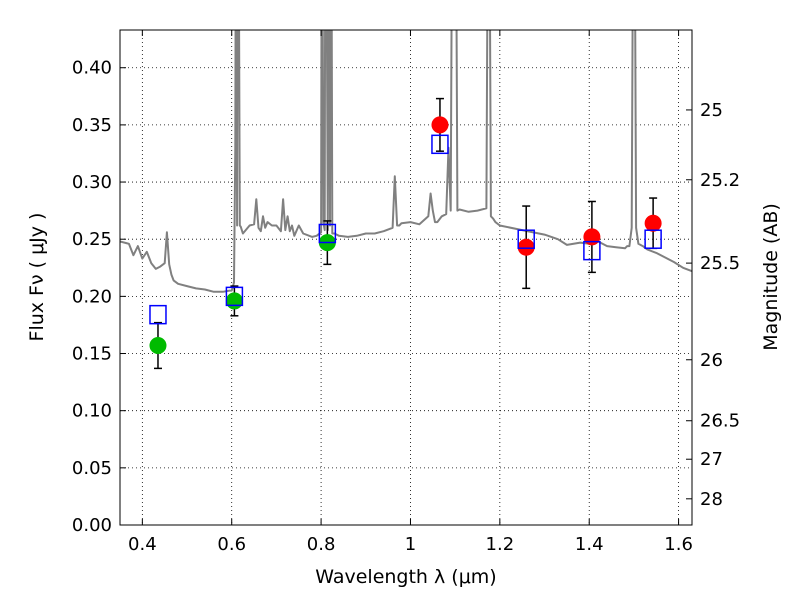 The width and height of the screenshot is (800, 600). Describe the element at coordinates (720, 180) in the screenshot. I see `right-tick-label: 25.2` at that location.